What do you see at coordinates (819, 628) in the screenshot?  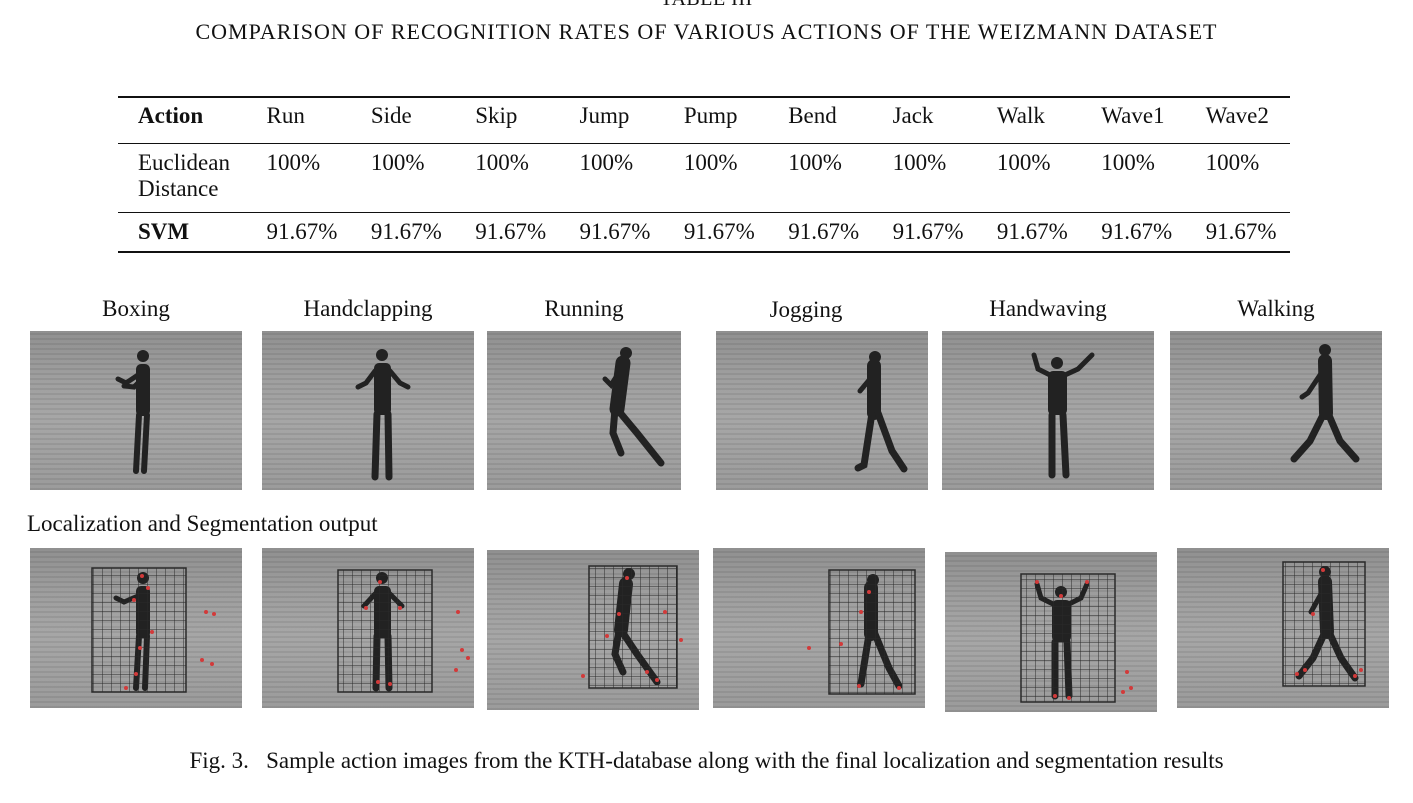 I see `jogging-segmentation-image` at bounding box center [819, 628].